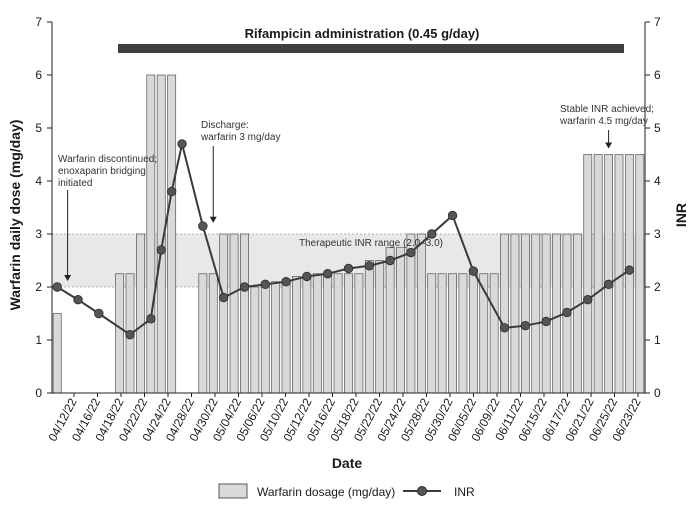 The width and height of the screenshot is (700, 530). I want to click on legend: Warfarin dosage (mg/day) INR, so click(346, 491).